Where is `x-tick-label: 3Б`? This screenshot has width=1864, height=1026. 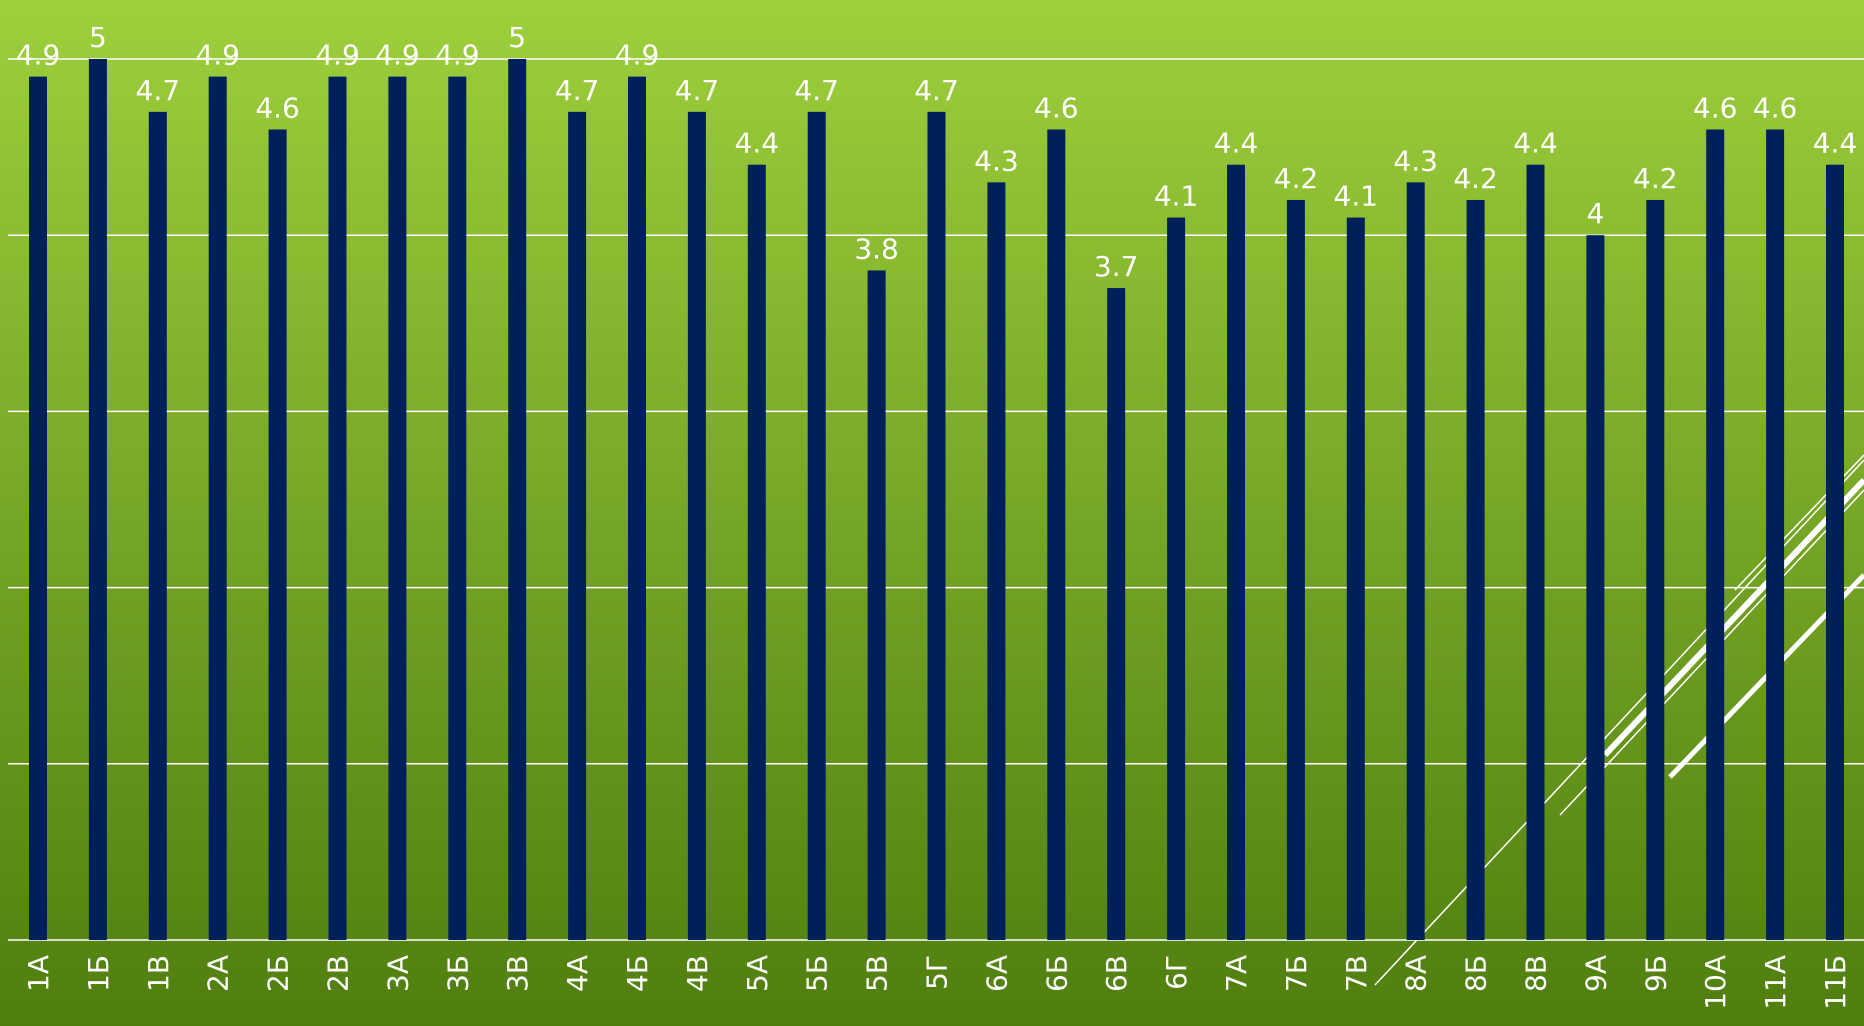 x-tick-label: 3Б is located at coordinates (457, 973).